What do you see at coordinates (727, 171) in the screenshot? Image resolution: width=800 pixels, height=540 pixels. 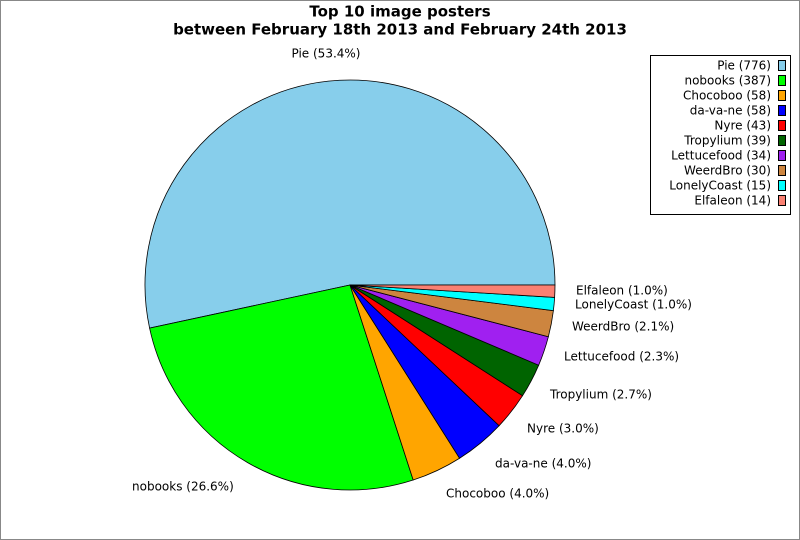 I see `legend-label: WeerdBro (30)` at bounding box center [727, 171].